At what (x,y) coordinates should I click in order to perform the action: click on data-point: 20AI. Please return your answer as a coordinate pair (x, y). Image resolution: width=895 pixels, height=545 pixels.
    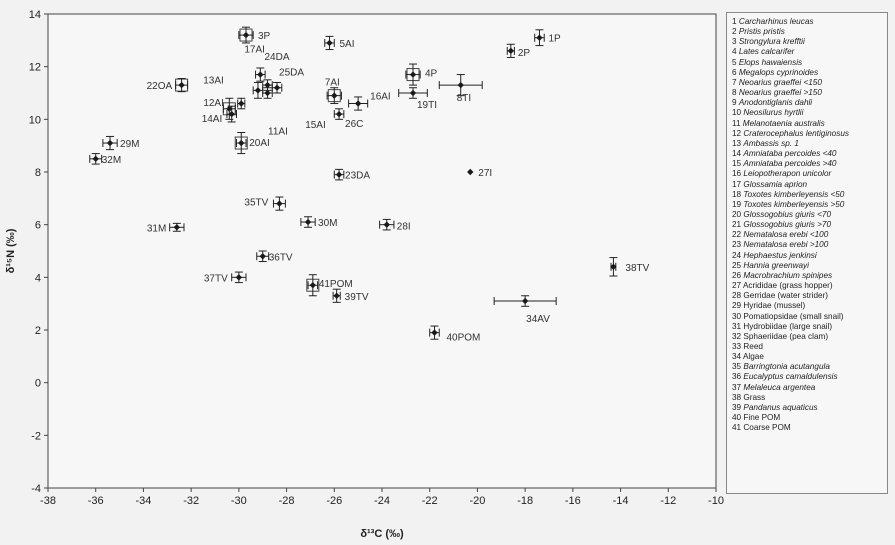
    Looking at the image, I should click on (252, 143).